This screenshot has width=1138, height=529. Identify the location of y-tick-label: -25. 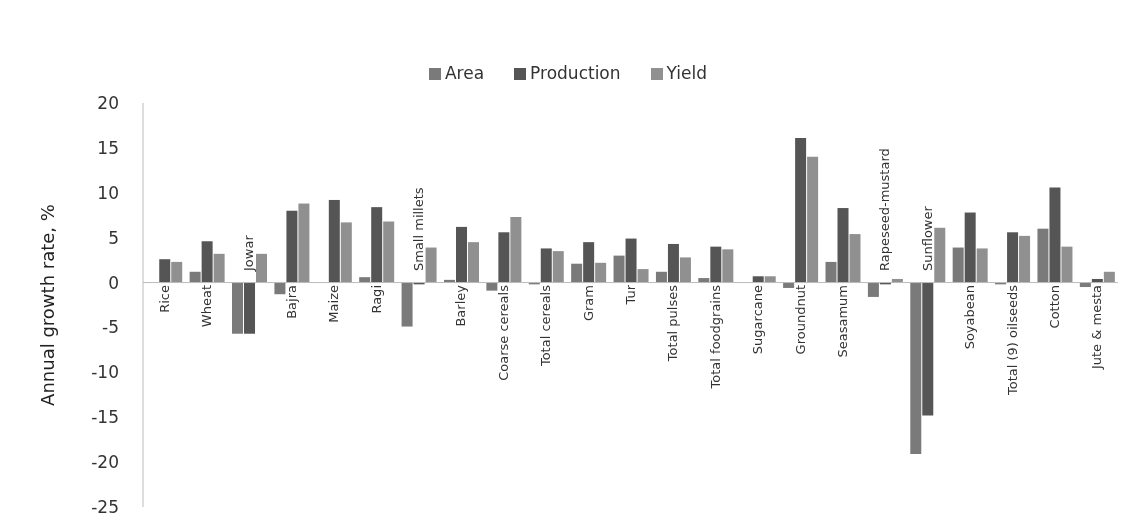
(105, 507).